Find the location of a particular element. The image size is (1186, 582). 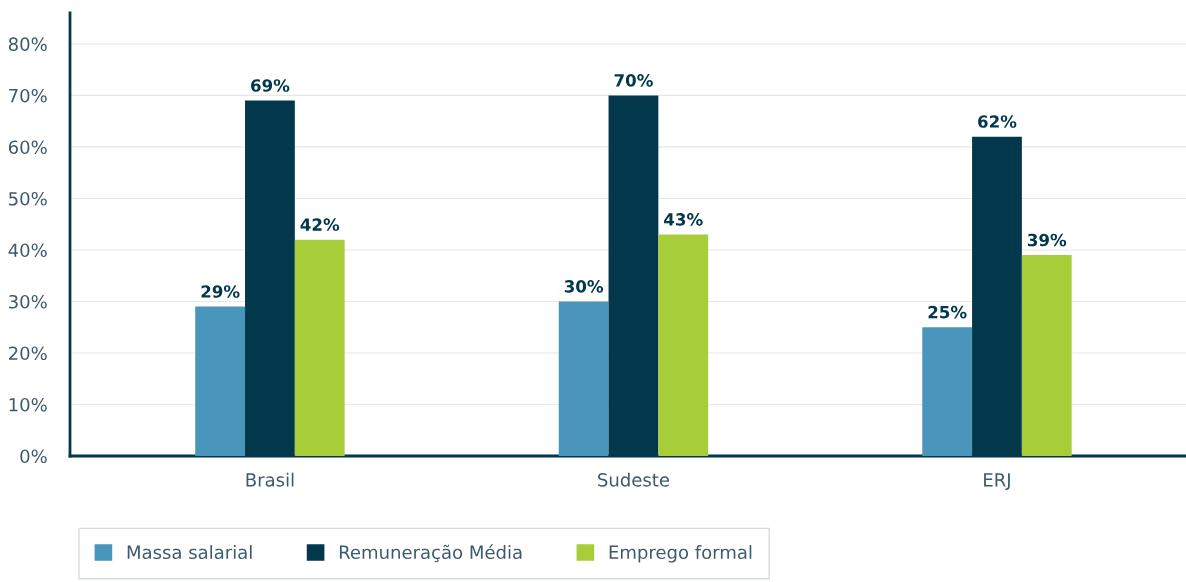

data-label: 25% is located at coordinates (947, 312).